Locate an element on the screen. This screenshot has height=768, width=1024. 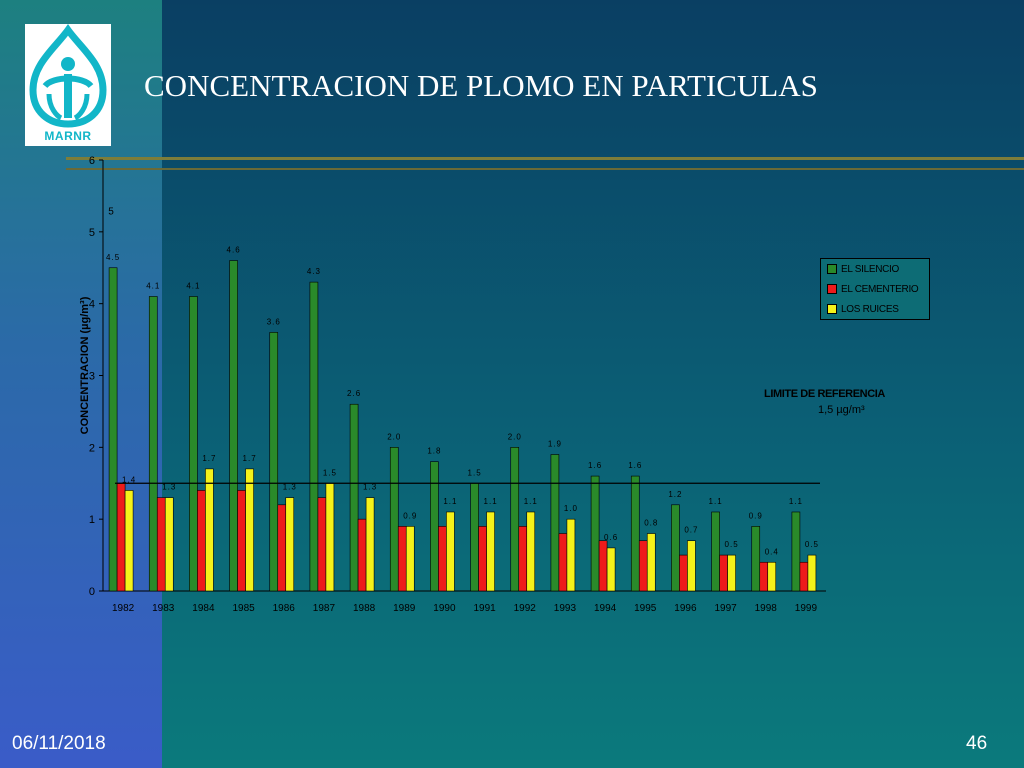
data-label-los-ruices-1983: 1.3 is located at coordinates (169, 487).